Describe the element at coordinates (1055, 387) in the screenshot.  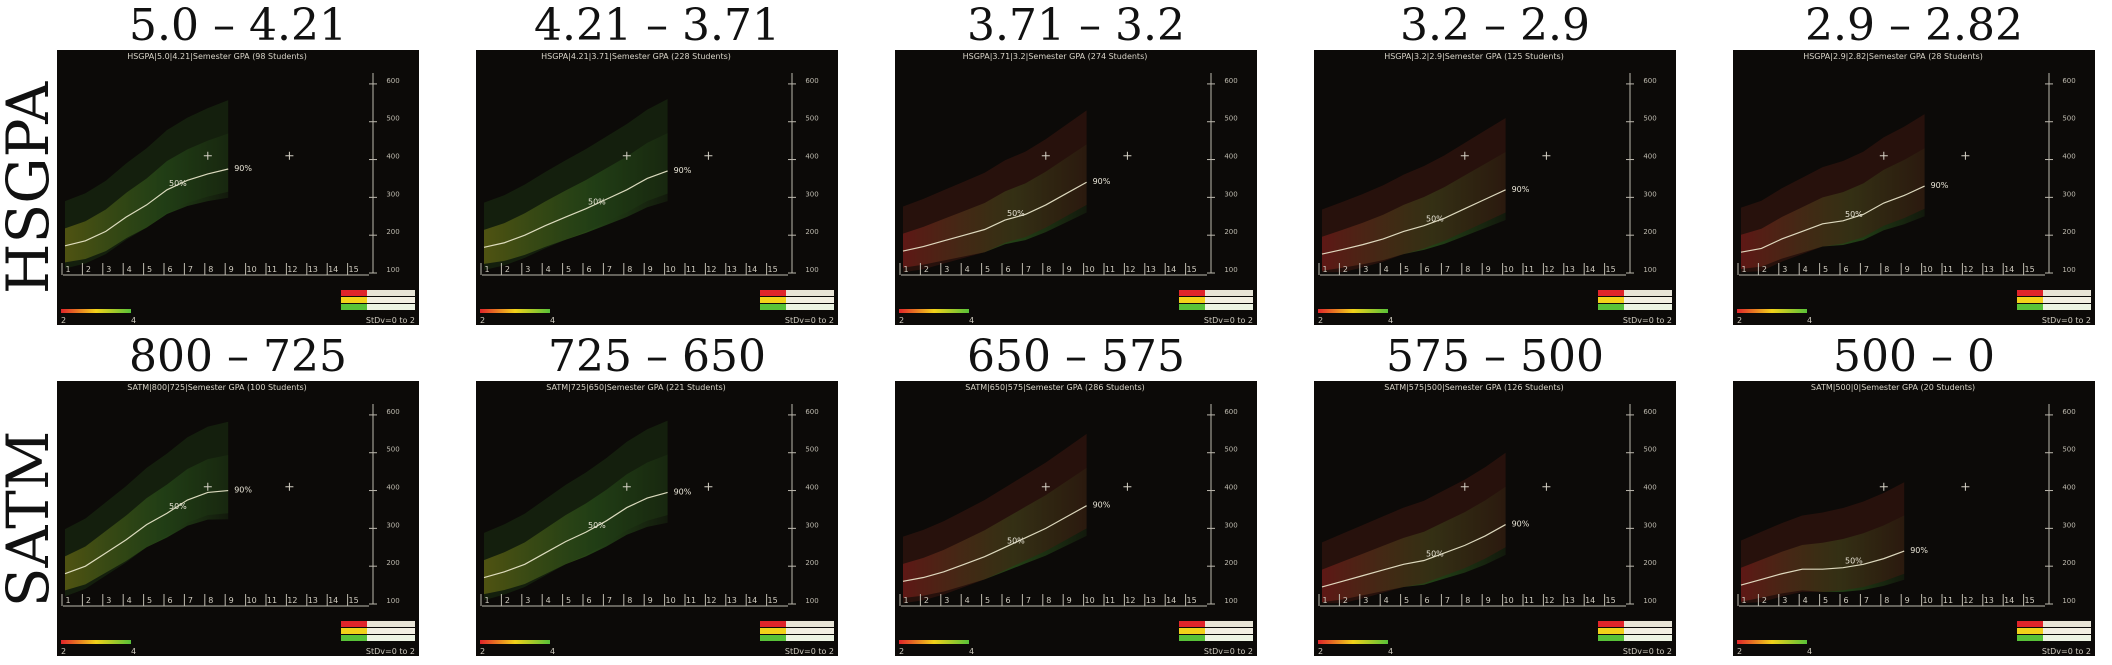
I see `panel-caption: SATM|650|575|Semester GPA (286 Students)` at that location.